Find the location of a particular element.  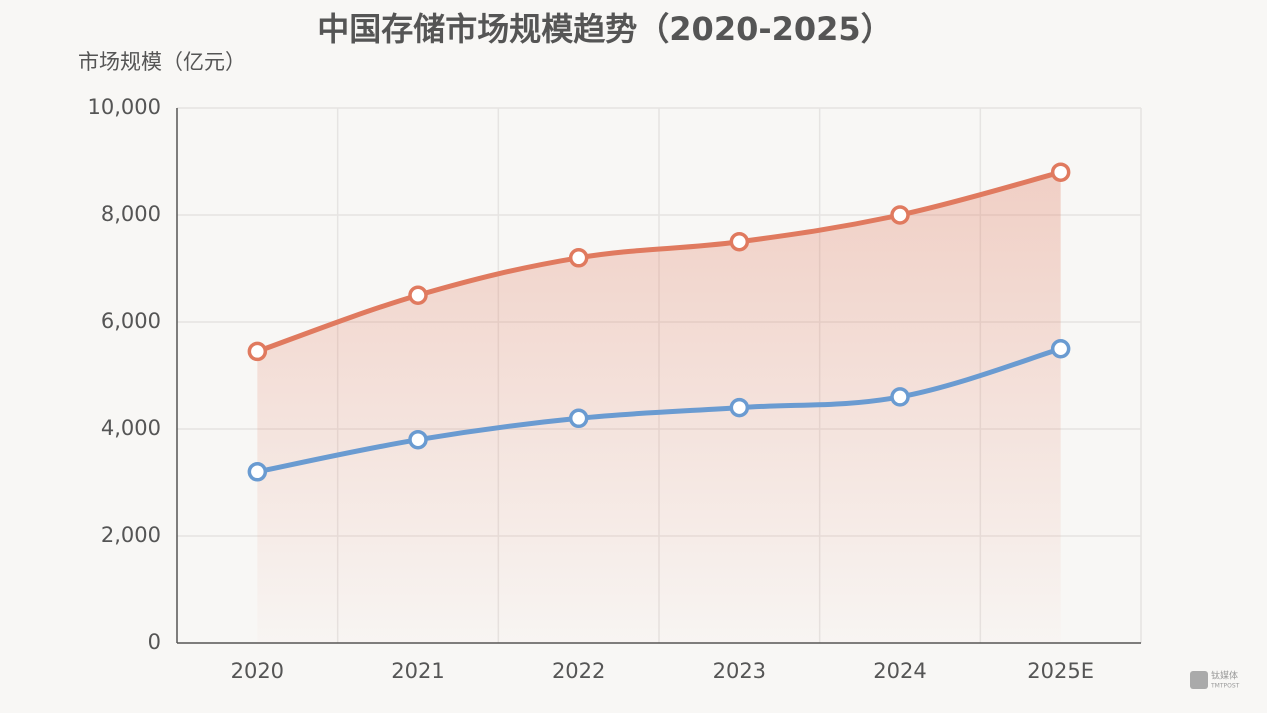

x-tick-label: 2021 is located at coordinates (417, 671).